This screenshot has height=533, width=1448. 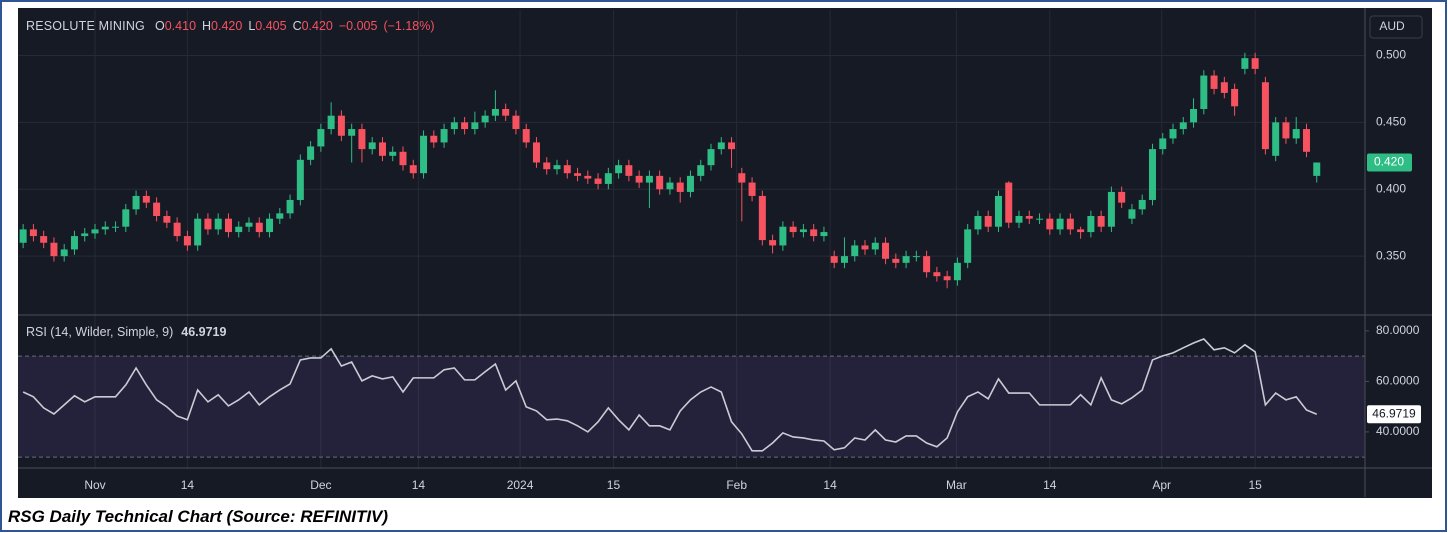 I want to click on rsi-title: RSI (14, Wilder, Simple, 9), so click(x=100, y=332).